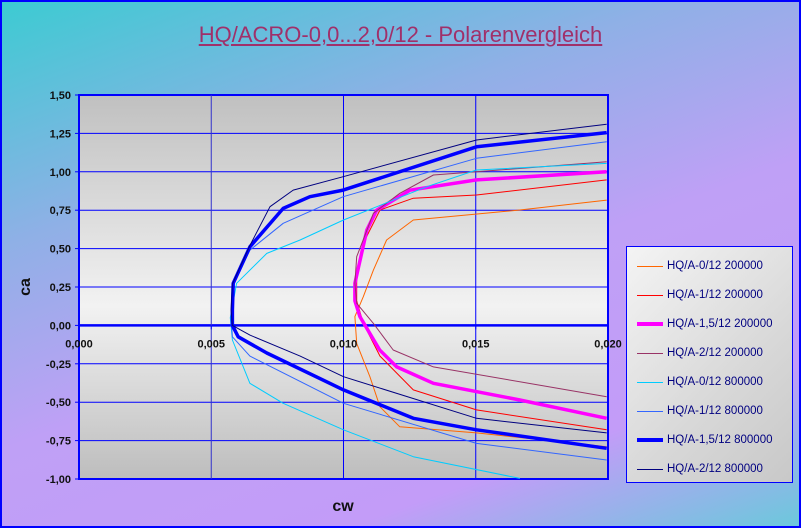 The width and height of the screenshot is (801, 528). Describe the element at coordinates (400, 34) in the screenshot. I see `chart-title: HQ/ACRO-0,0...2,0/12 - Polarenvergleich` at that location.